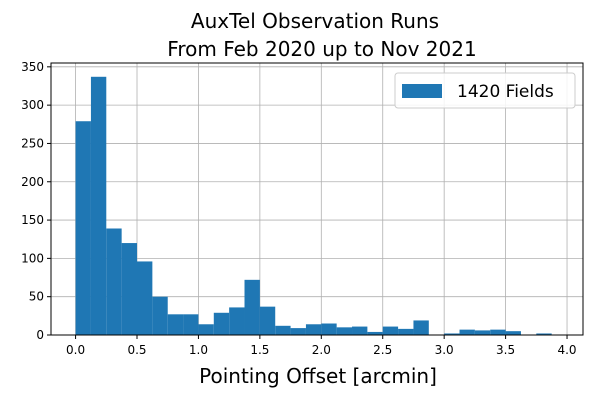  What do you see at coordinates (315, 21) in the screenshot?
I see `chart-title-line-1: AuxTel Observation Runs` at bounding box center [315, 21].